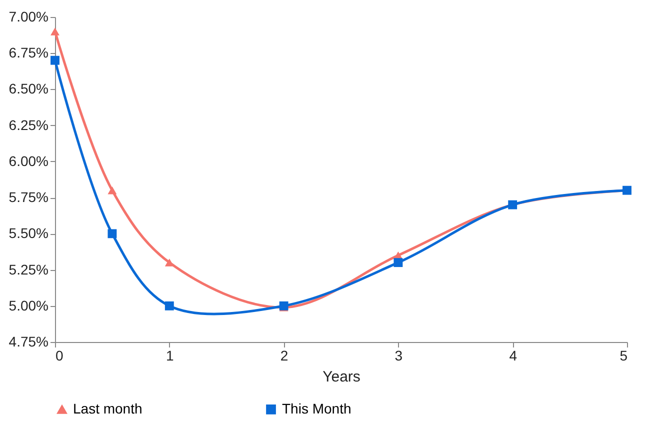 The width and height of the screenshot is (665, 430). What do you see at coordinates (28, 124) in the screenshot?
I see `y-tick-label: 6.25%` at bounding box center [28, 124].